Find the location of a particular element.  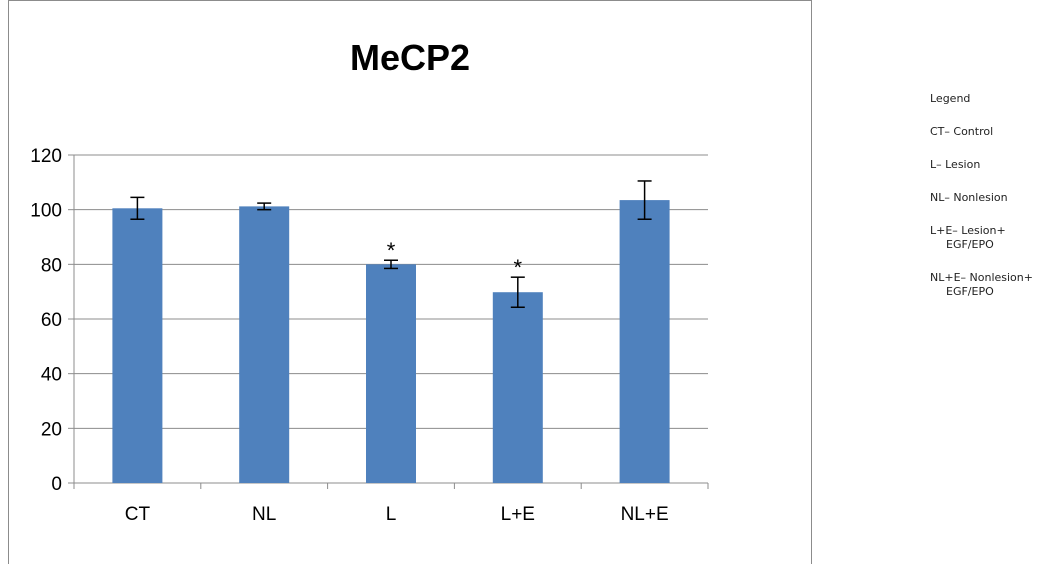

bar-nl is located at coordinates (264, 345).